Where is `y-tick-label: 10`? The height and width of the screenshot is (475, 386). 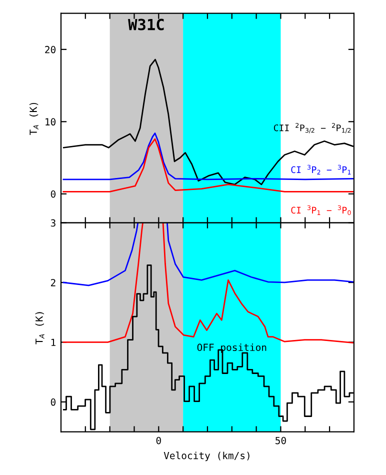
y-tick-label: 10 is located at coordinates (51, 122).